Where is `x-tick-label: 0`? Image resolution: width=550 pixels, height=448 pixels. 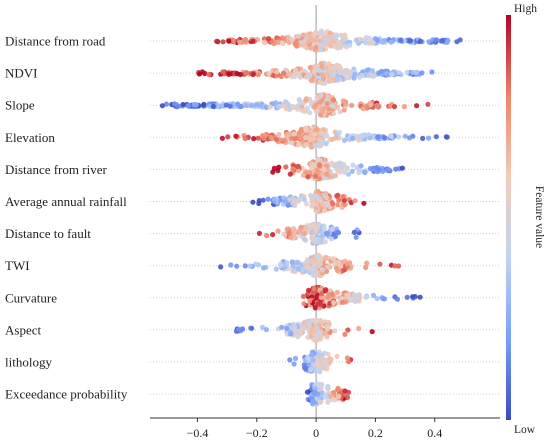
x-tick-label: 0 is located at coordinates (316, 433).